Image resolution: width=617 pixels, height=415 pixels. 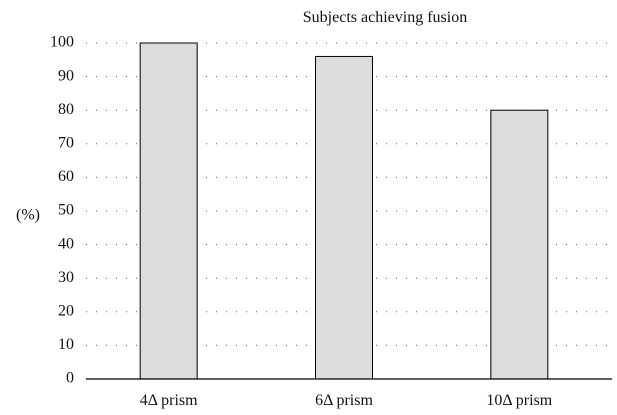 What do you see at coordinates (66, 344) in the screenshot?
I see `y-tick-label: 10` at bounding box center [66, 344].